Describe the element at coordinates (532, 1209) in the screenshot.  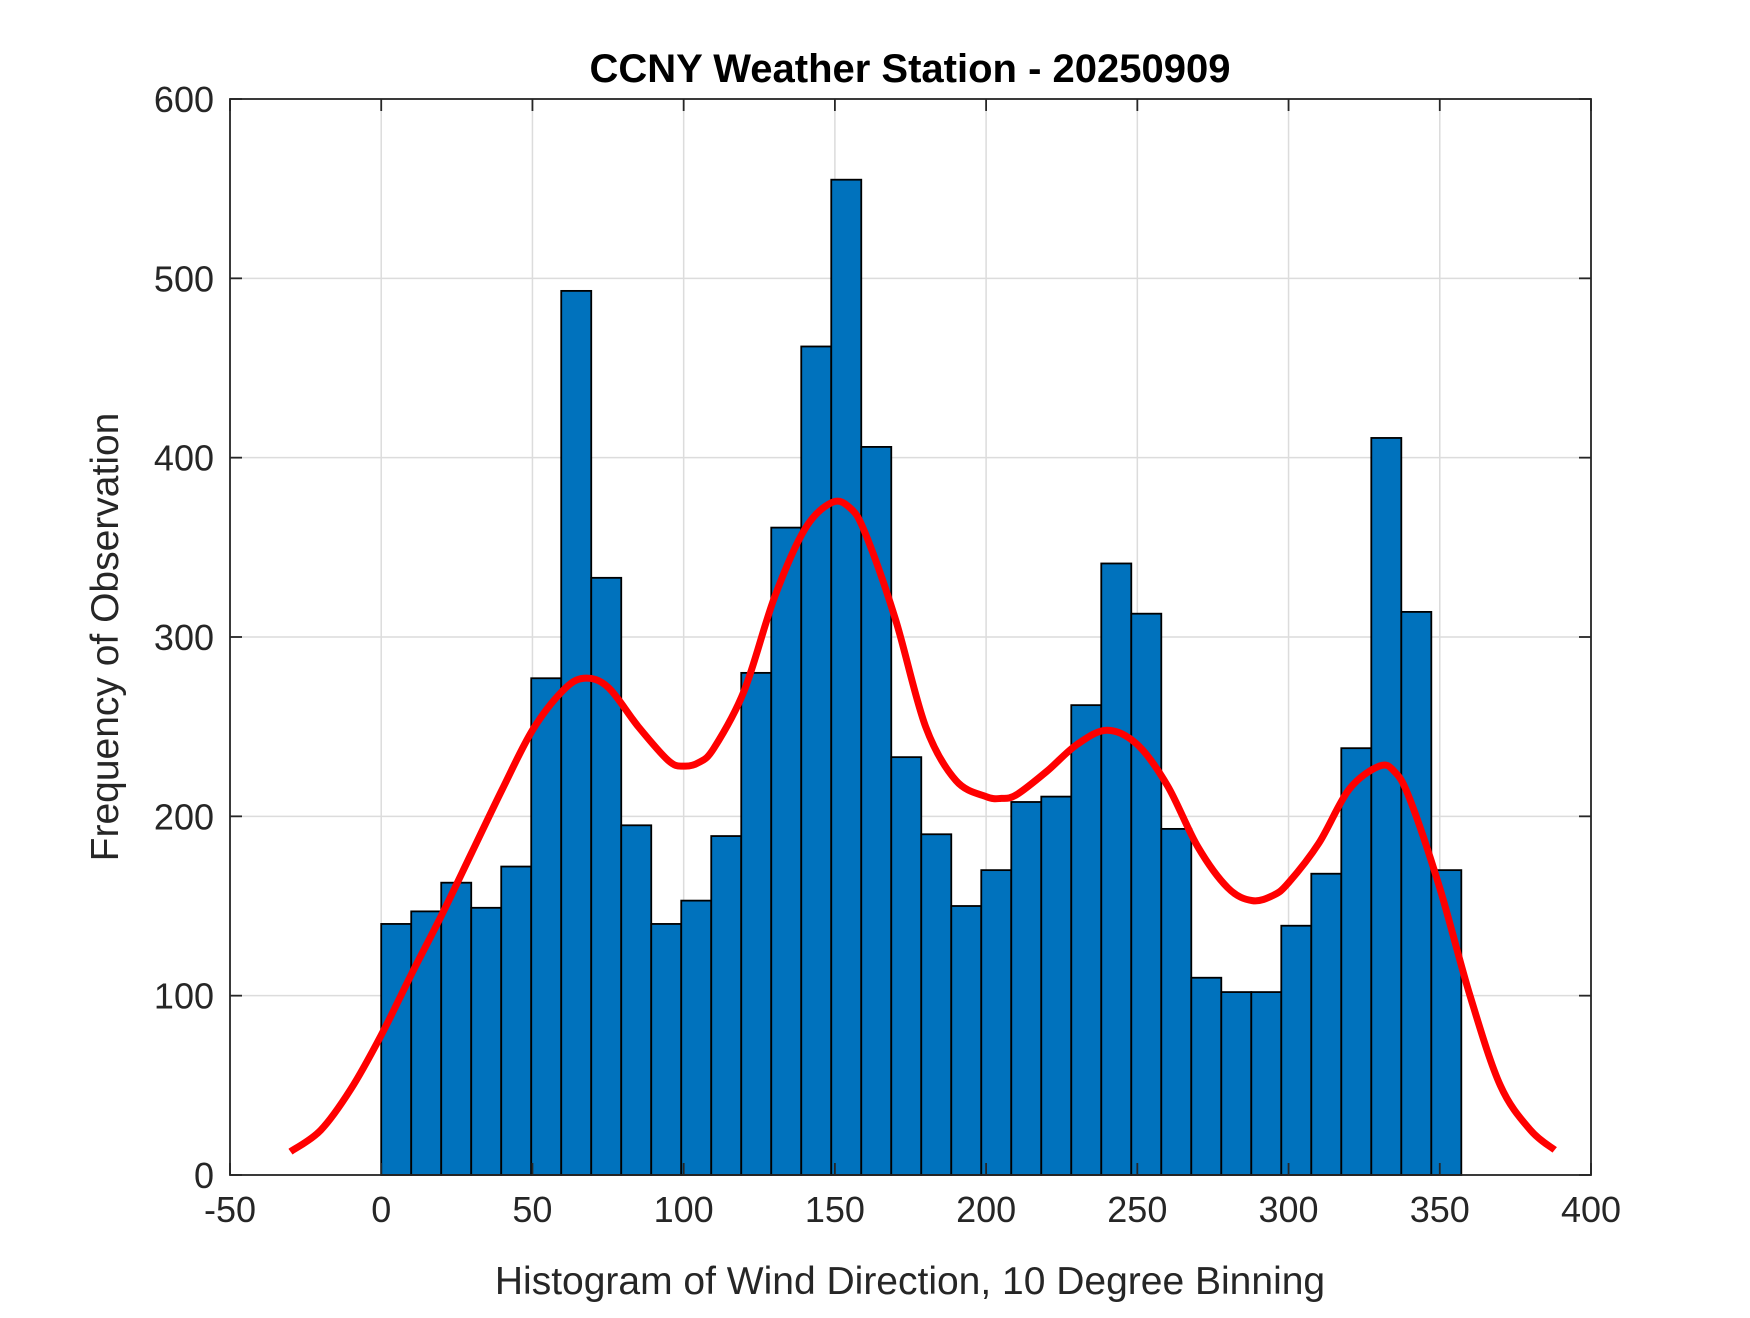
I see `x-tick-label: 50` at that location.